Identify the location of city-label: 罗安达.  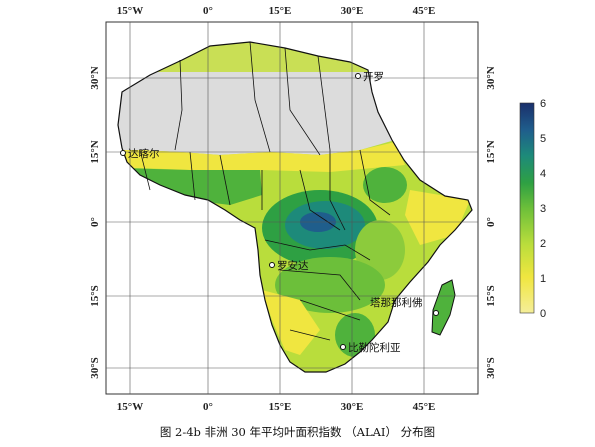
(293, 265).